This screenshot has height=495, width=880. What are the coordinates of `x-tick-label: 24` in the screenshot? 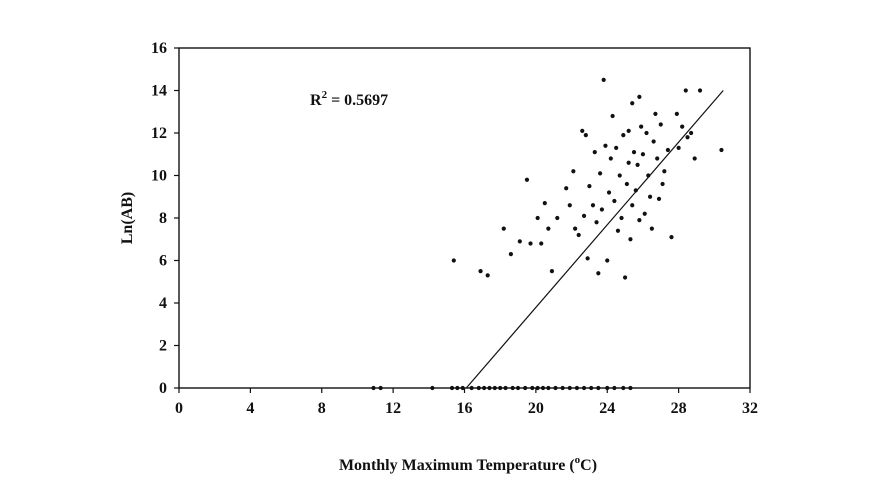 It's located at (607, 408).